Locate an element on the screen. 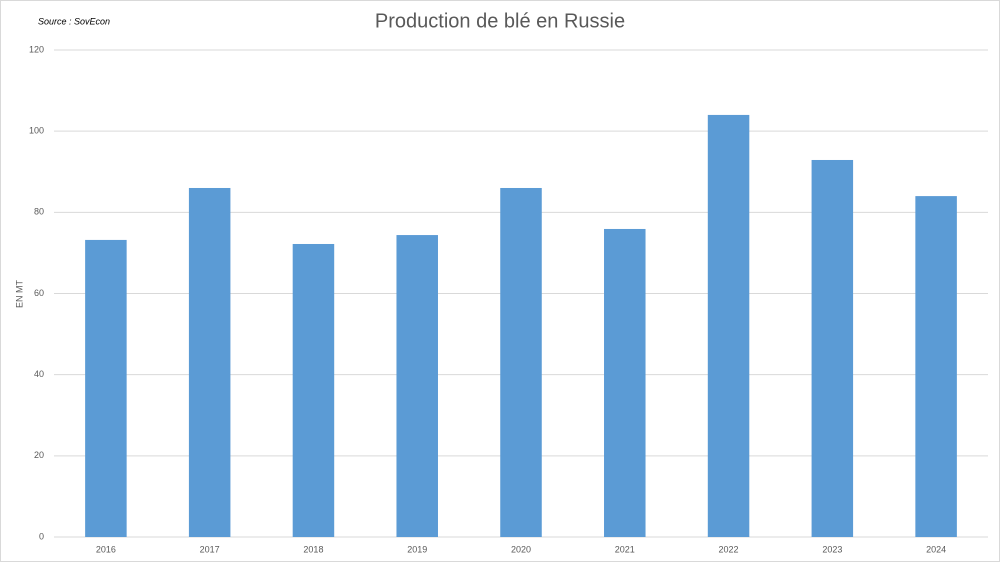 This screenshot has width=1000, height=562. chart-title: Production de blé en Russie is located at coordinates (500, 21).